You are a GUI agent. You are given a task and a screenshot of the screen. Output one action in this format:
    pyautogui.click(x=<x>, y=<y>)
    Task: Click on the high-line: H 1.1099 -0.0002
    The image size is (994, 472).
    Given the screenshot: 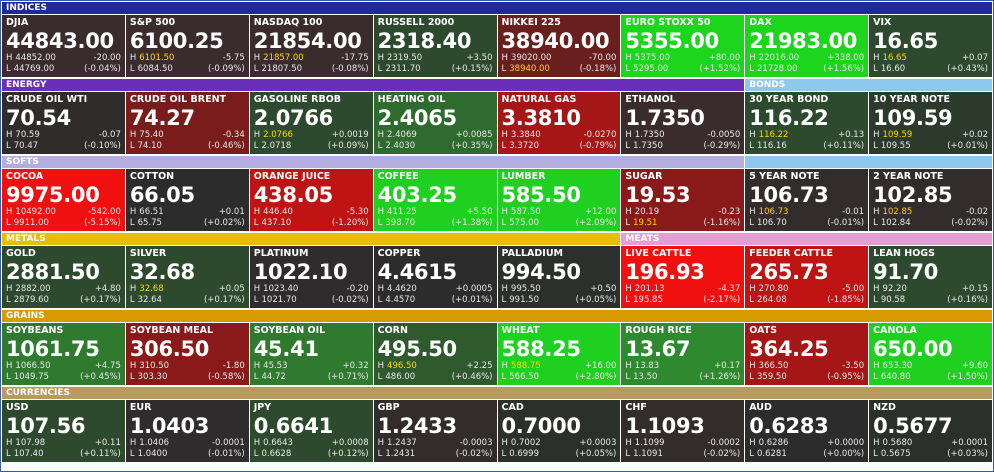 What is the action you would take?
    pyautogui.click(x=682, y=443)
    